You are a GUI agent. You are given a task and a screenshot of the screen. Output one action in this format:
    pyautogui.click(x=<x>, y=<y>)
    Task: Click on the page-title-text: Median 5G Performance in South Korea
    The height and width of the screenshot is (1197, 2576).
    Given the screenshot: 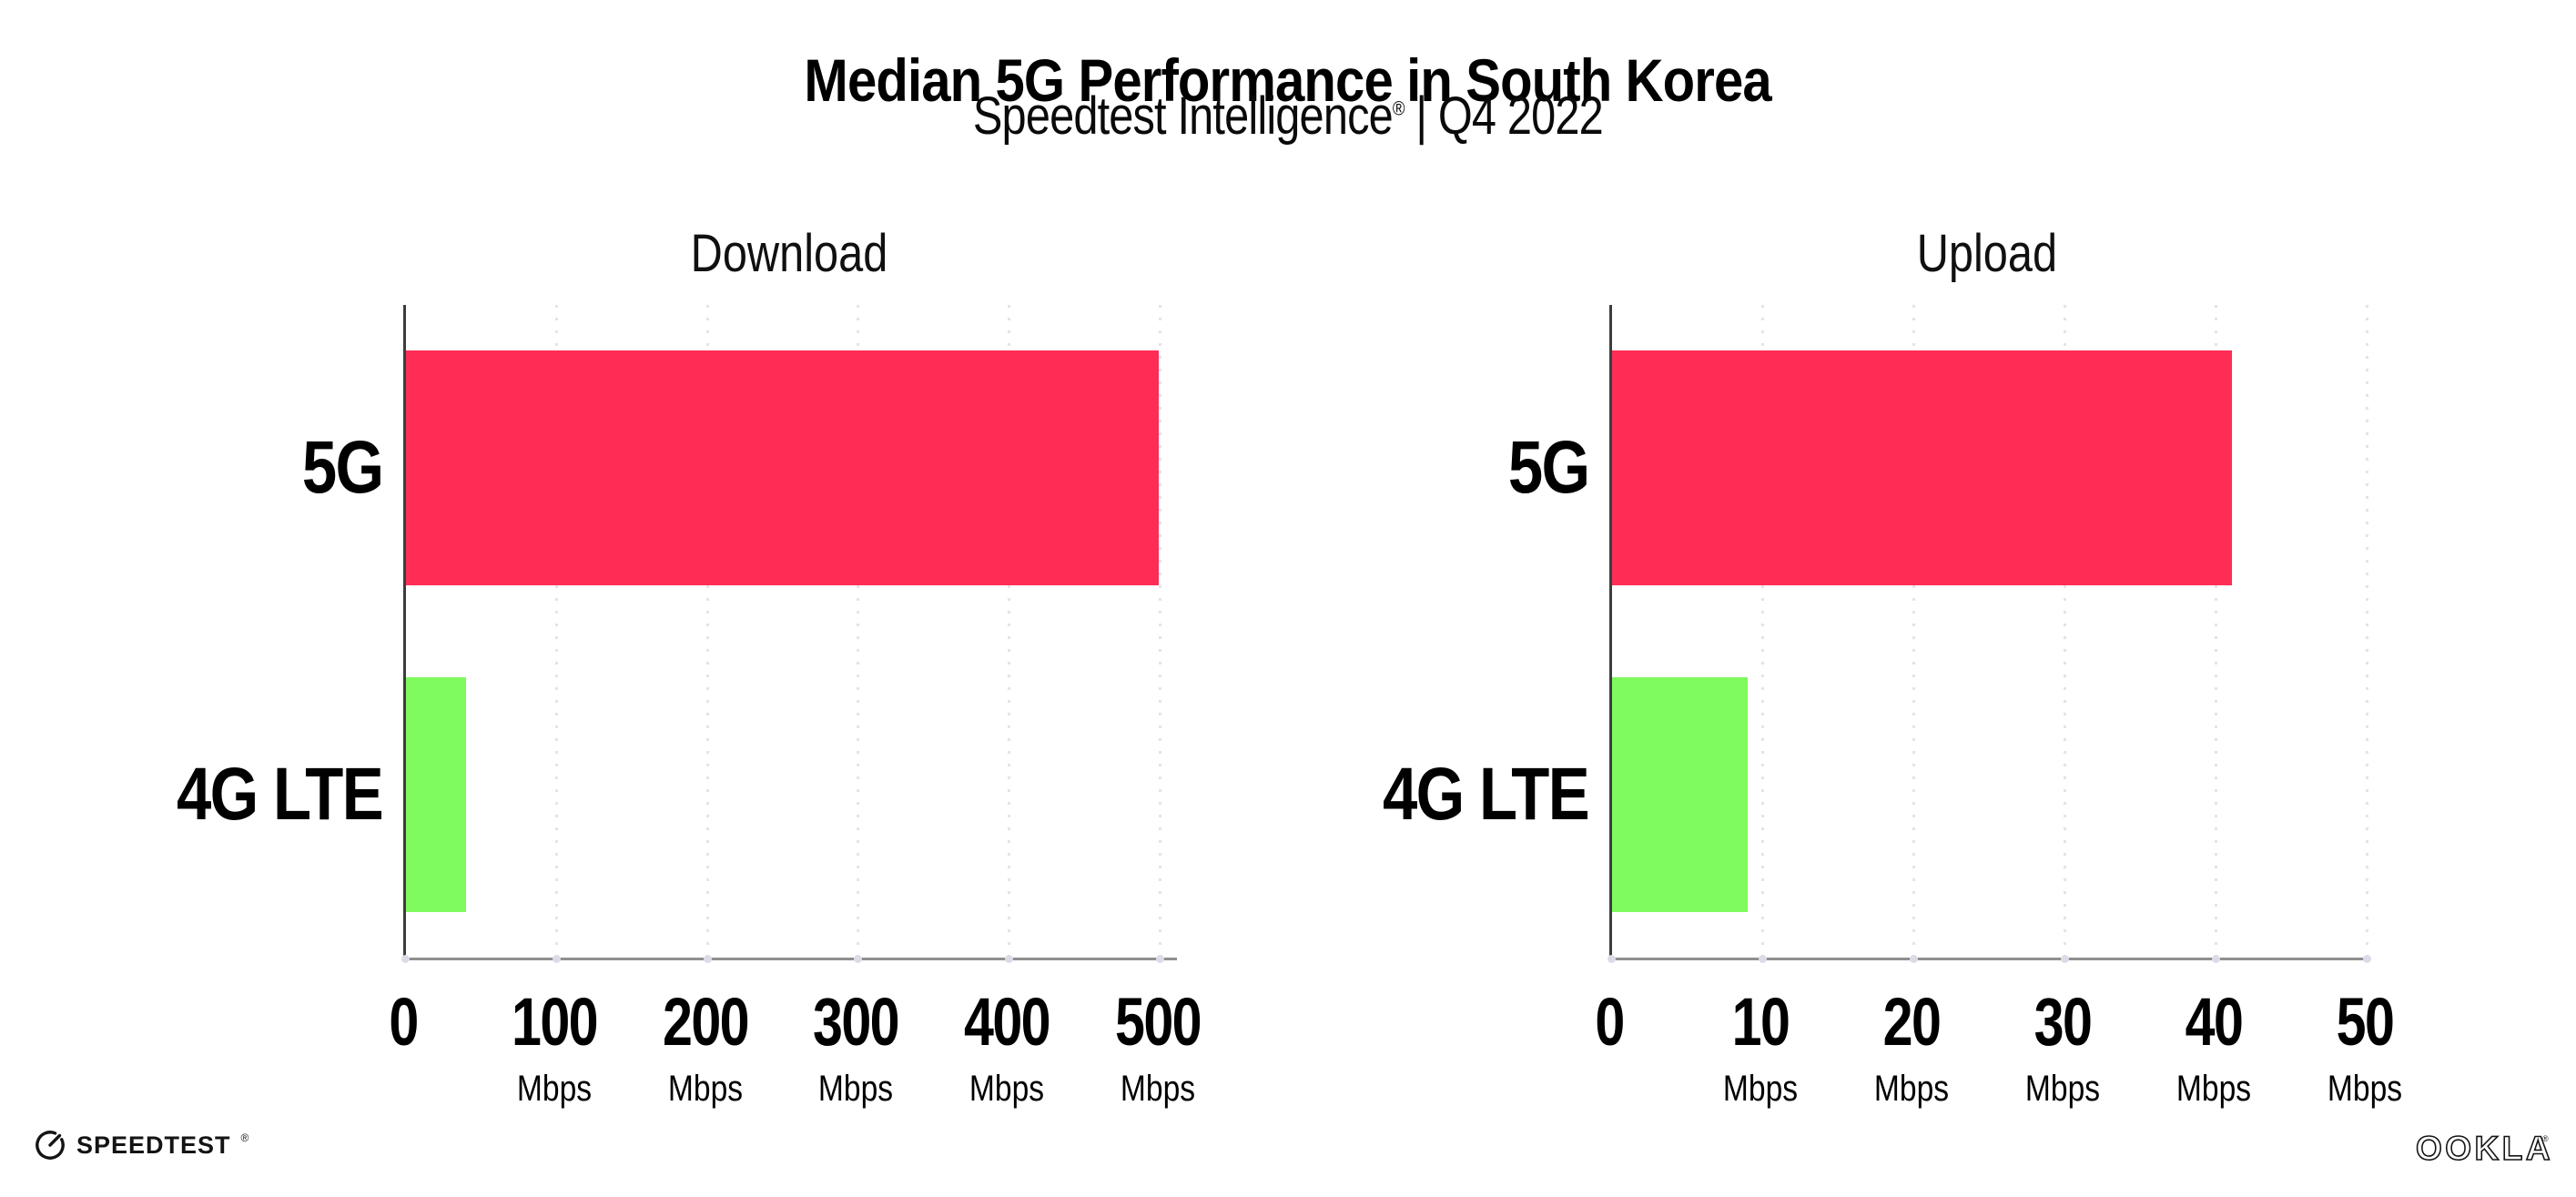 What is the action you would take?
    pyautogui.click(x=1288, y=81)
    